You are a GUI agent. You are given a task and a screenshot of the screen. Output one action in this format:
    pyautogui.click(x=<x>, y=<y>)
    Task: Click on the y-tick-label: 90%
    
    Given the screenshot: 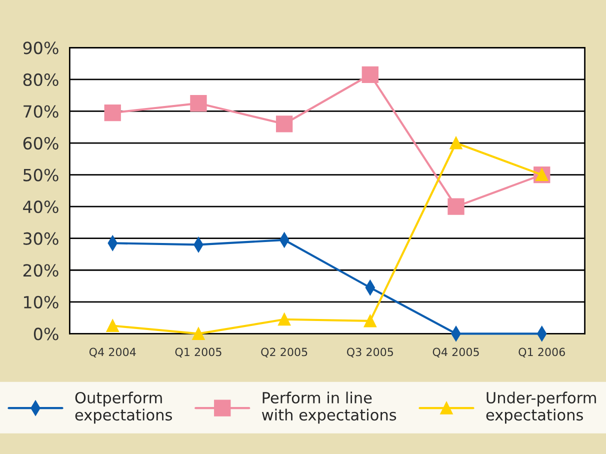 What is the action you would take?
    pyautogui.click(x=40, y=48)
    